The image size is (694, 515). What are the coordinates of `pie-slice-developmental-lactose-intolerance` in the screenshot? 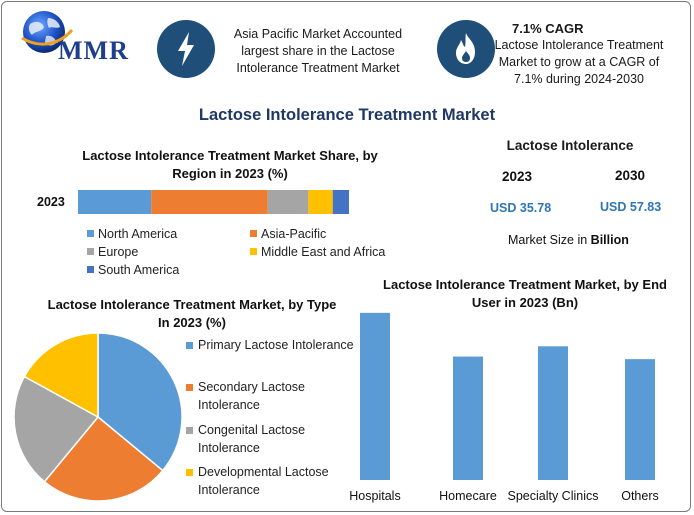 It's located at (61, 375).